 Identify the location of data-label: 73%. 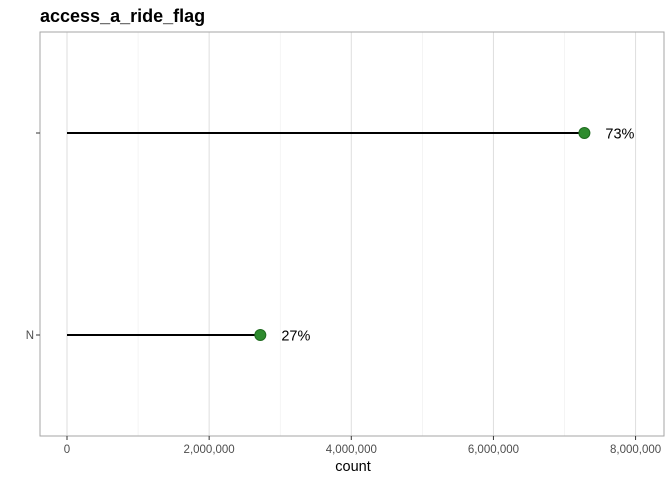
(619, 135).